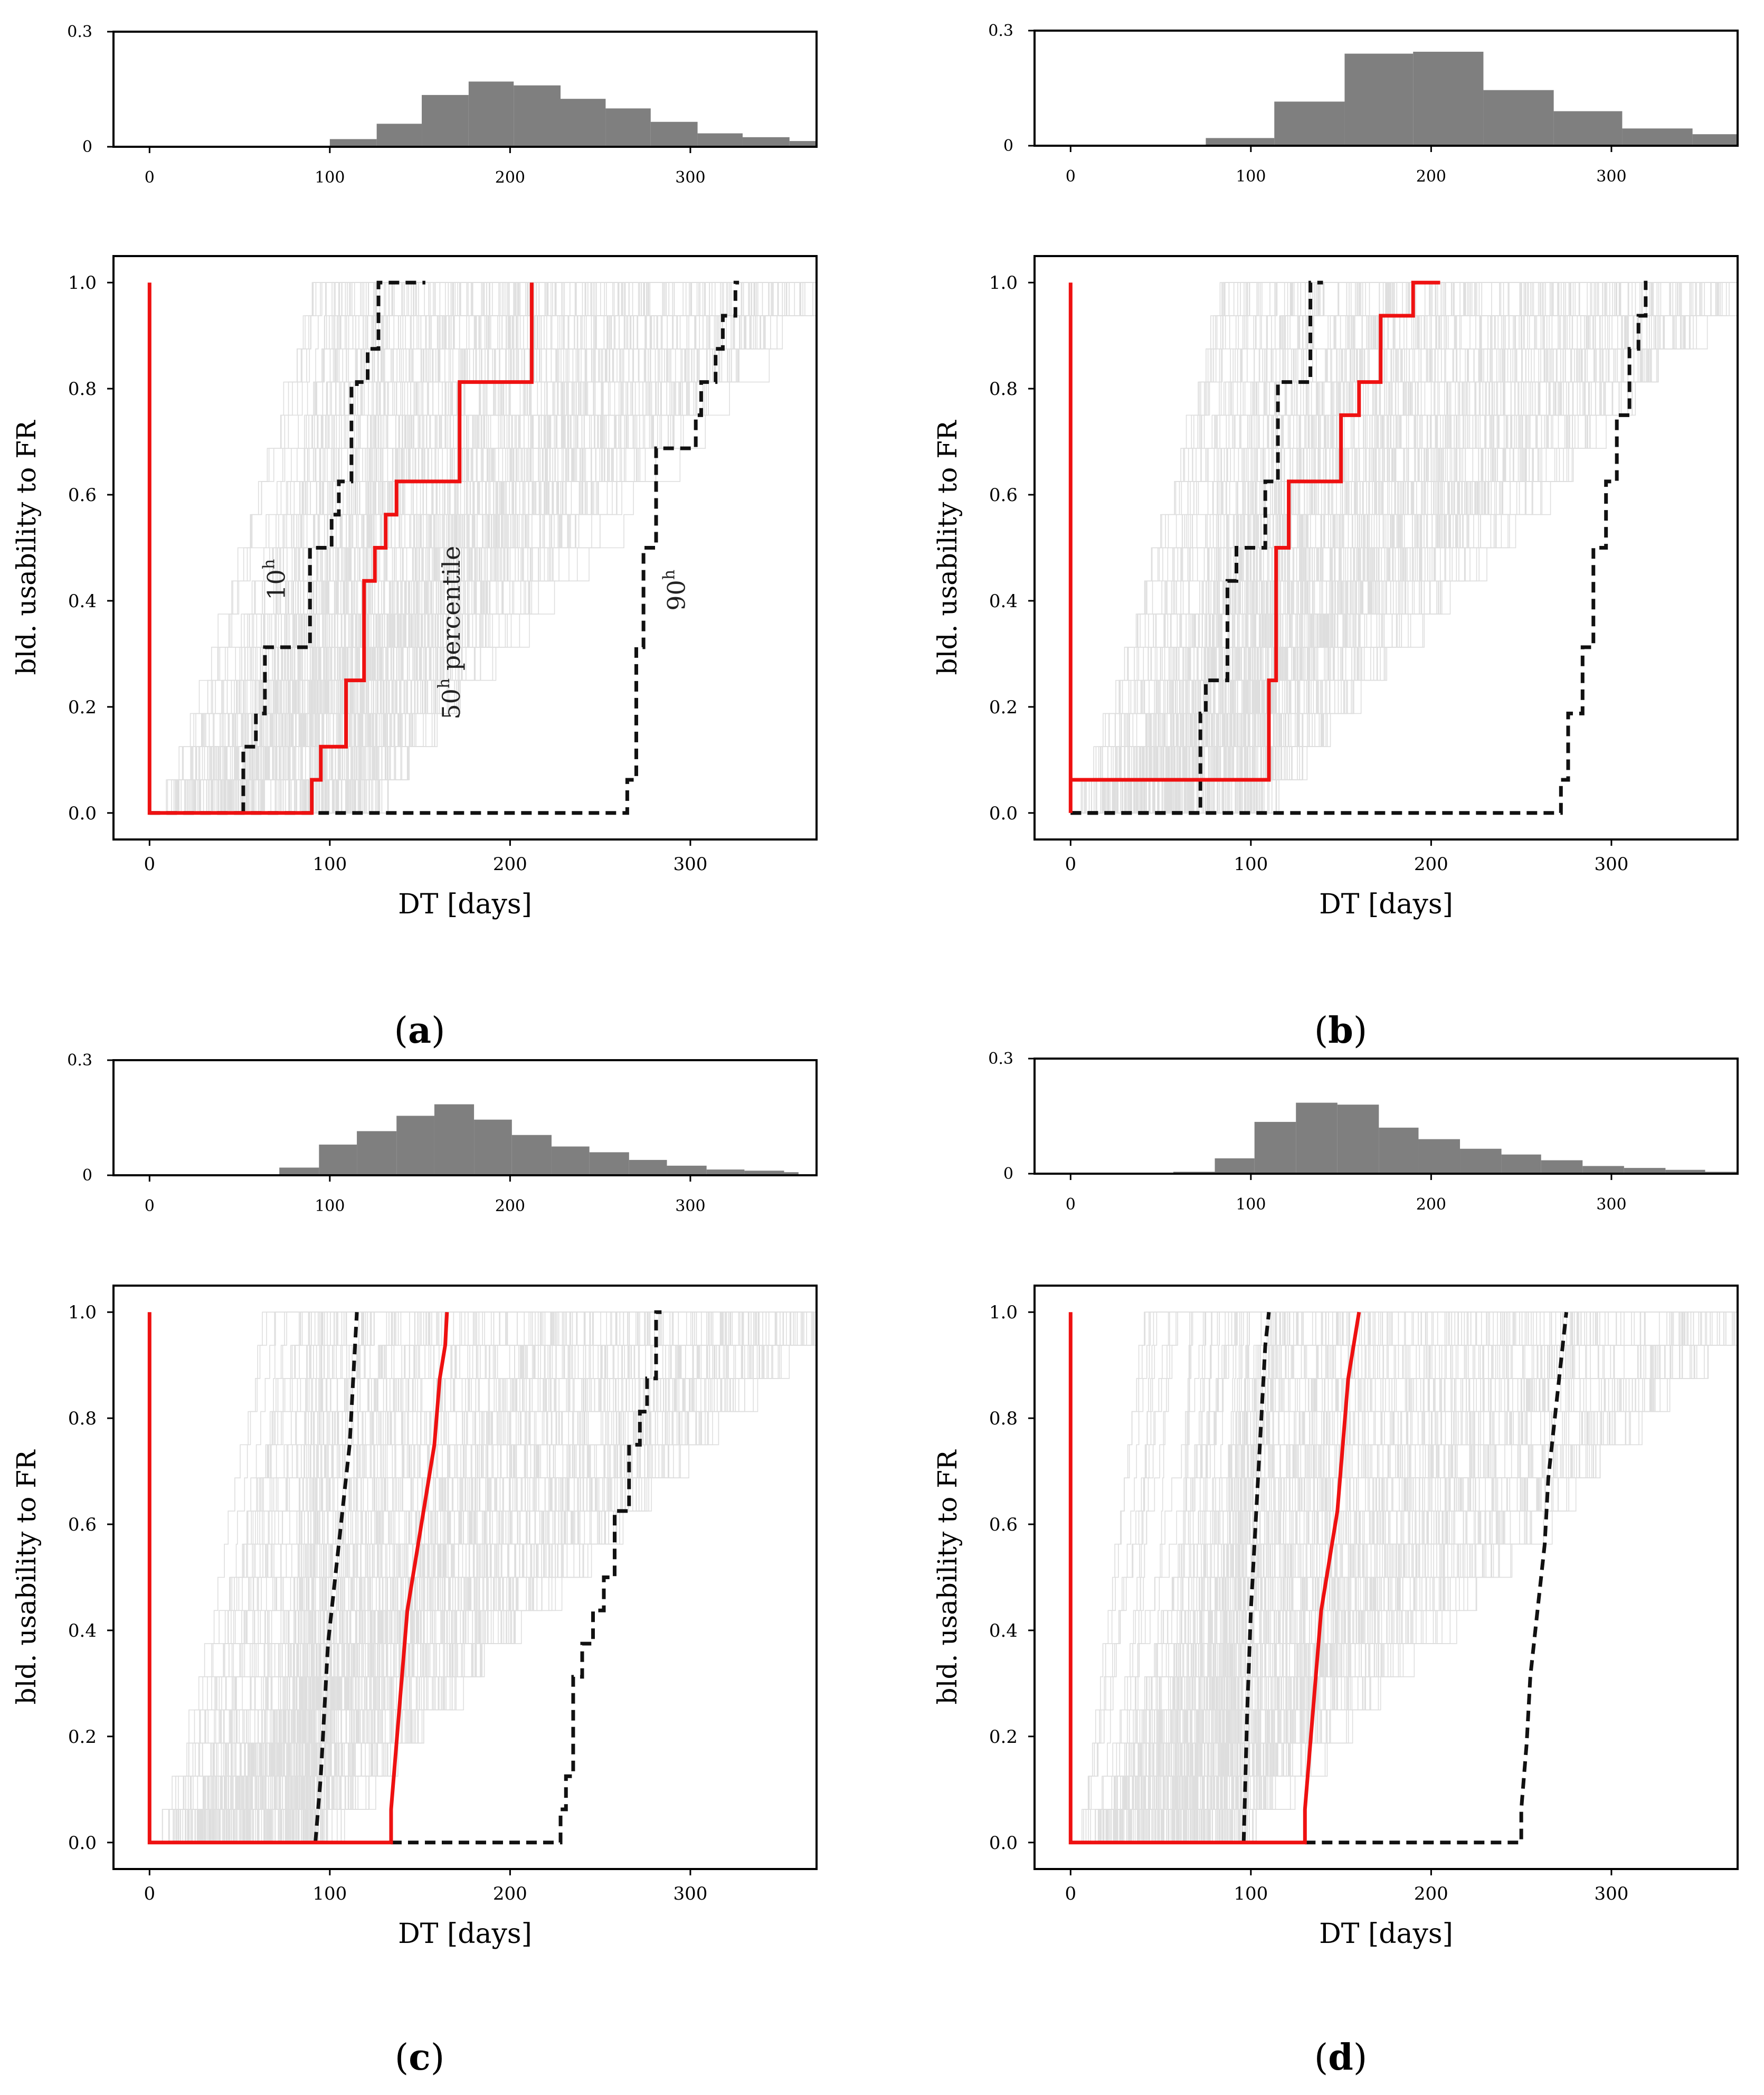 The height and width of the screenshot is (2095, 1764). I want to click on ytick-label: 1.0, so click(1003, 283).